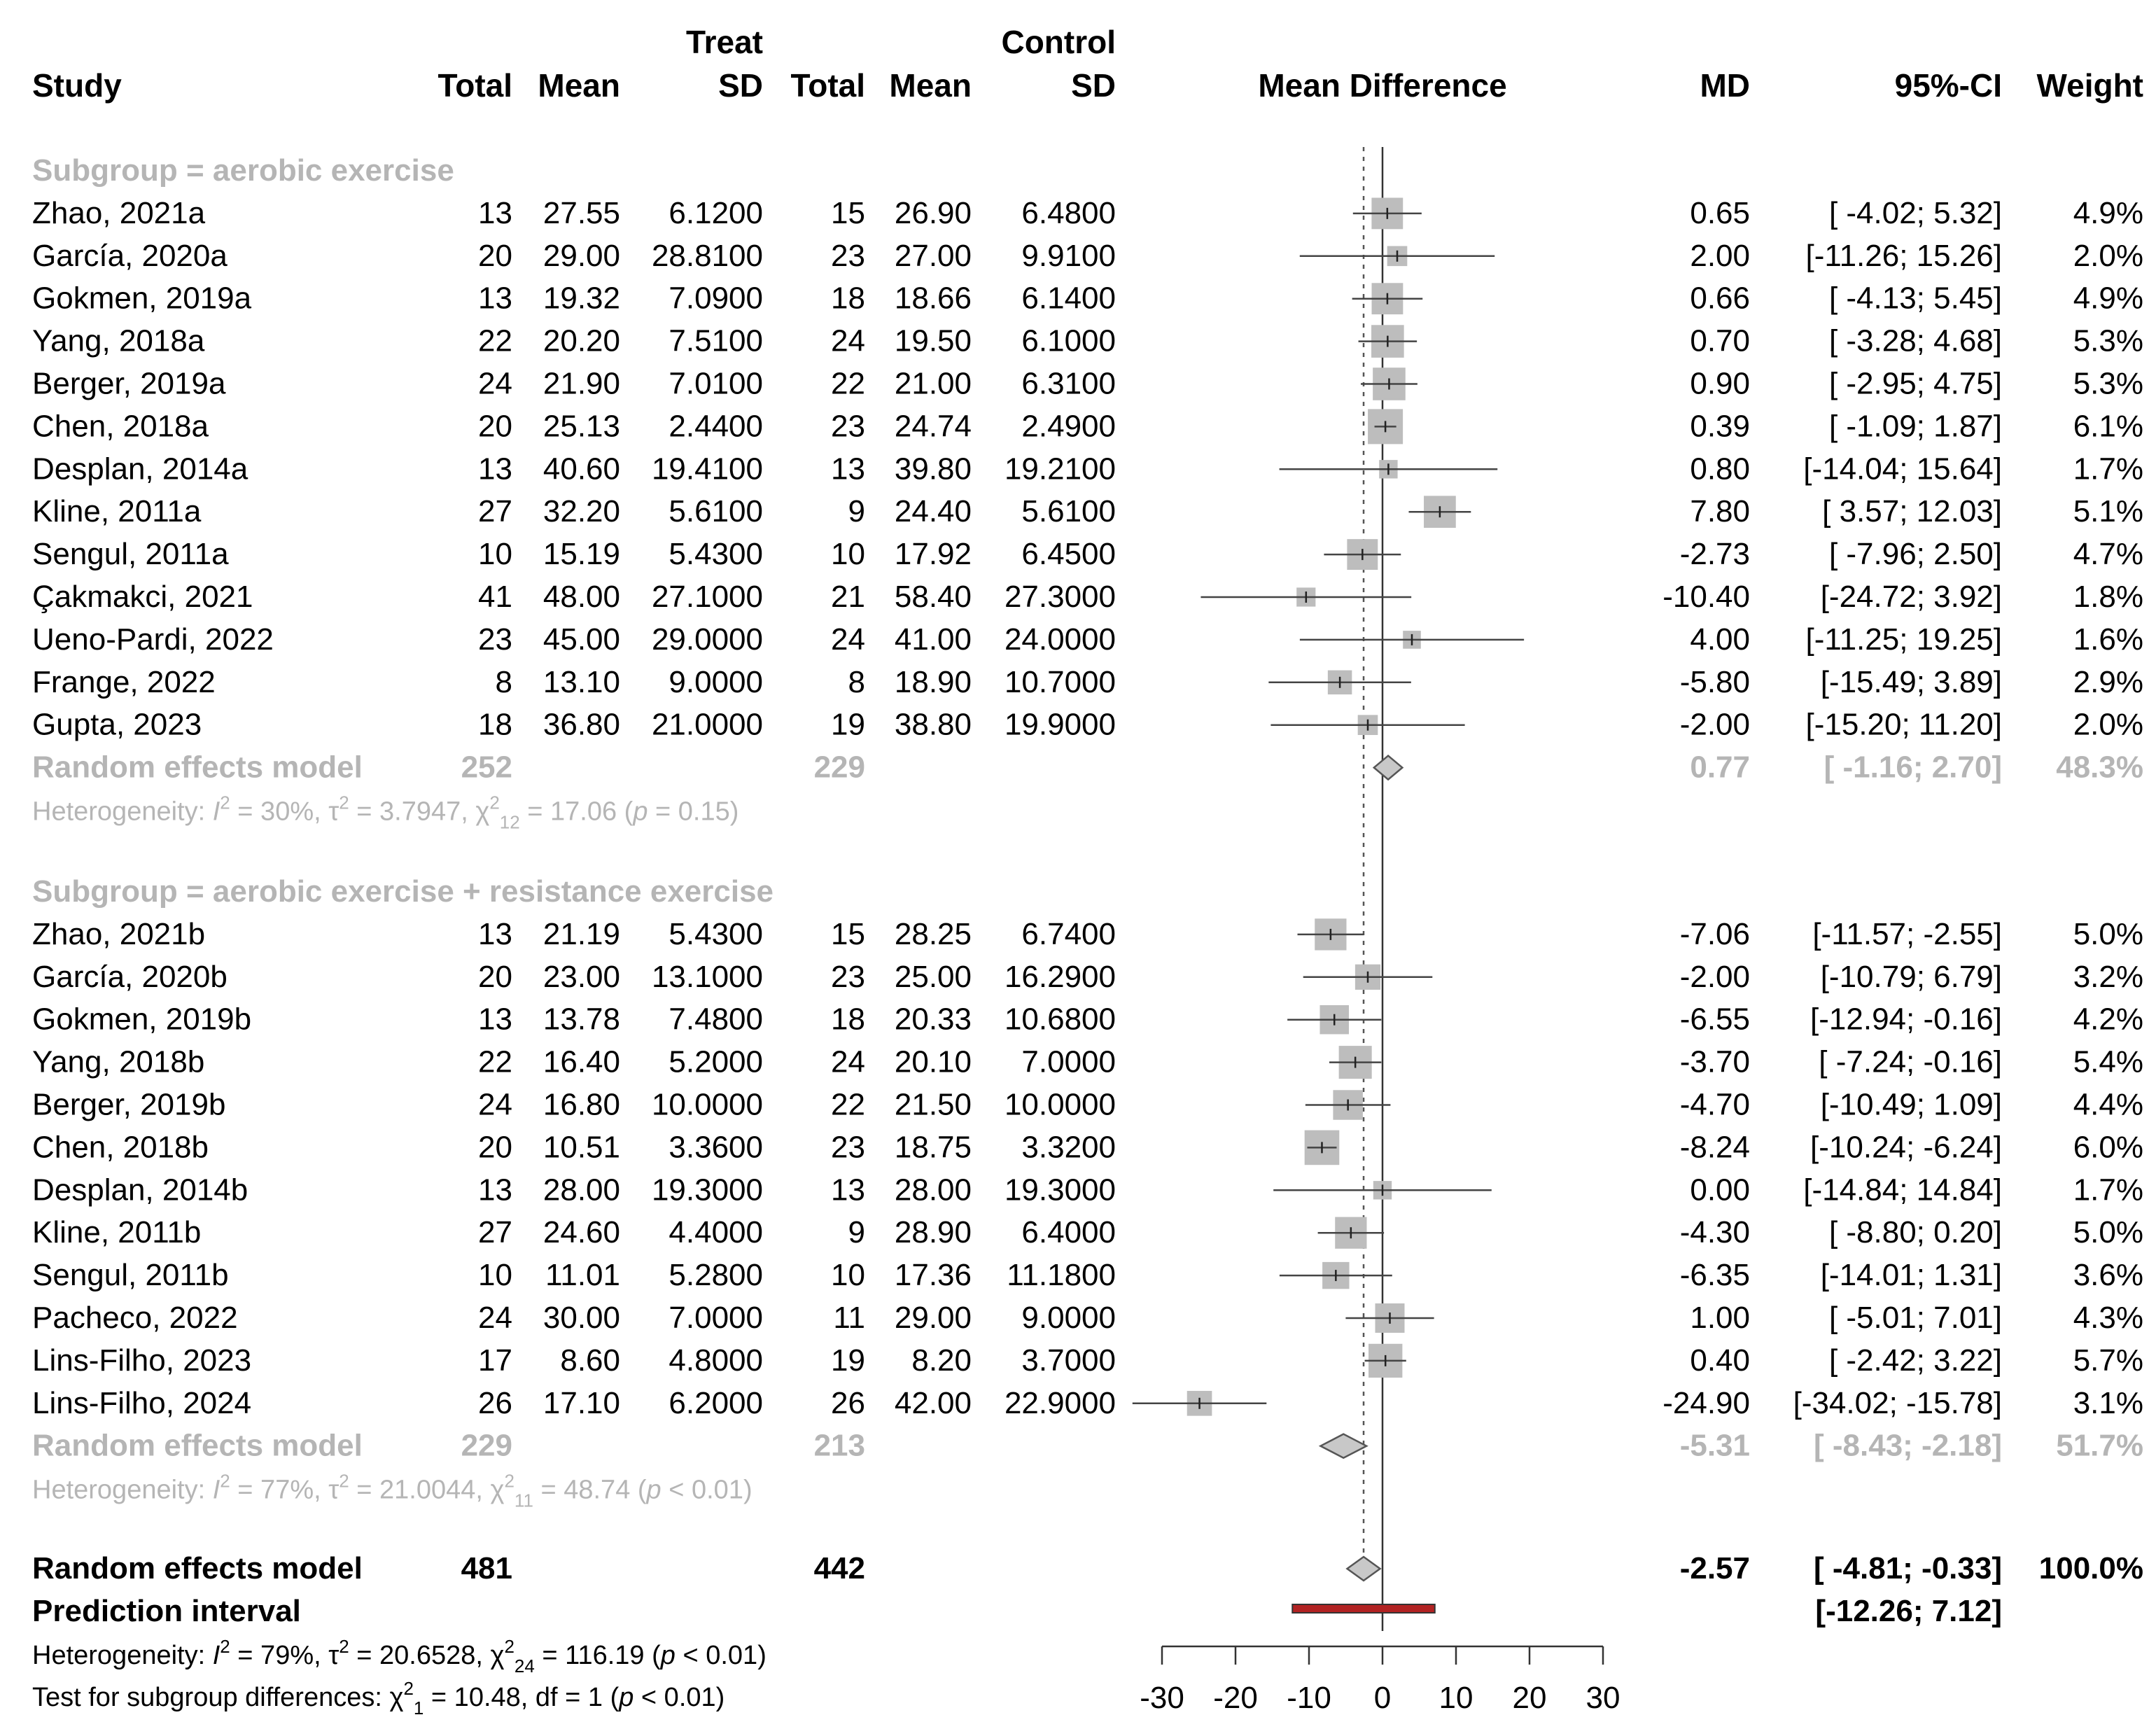 This screenshot has height=1729, width=2156. I want to click on md-value: -2.00, so click(1715, 725).